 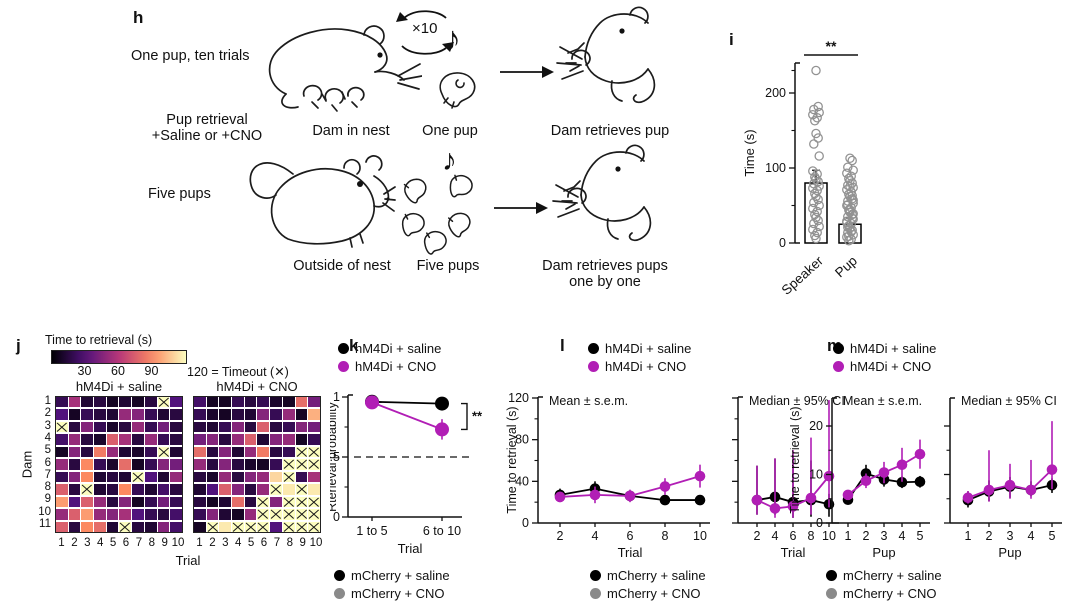 I want to click on heatmap-col-label: 2, so click(x=74, y=543).